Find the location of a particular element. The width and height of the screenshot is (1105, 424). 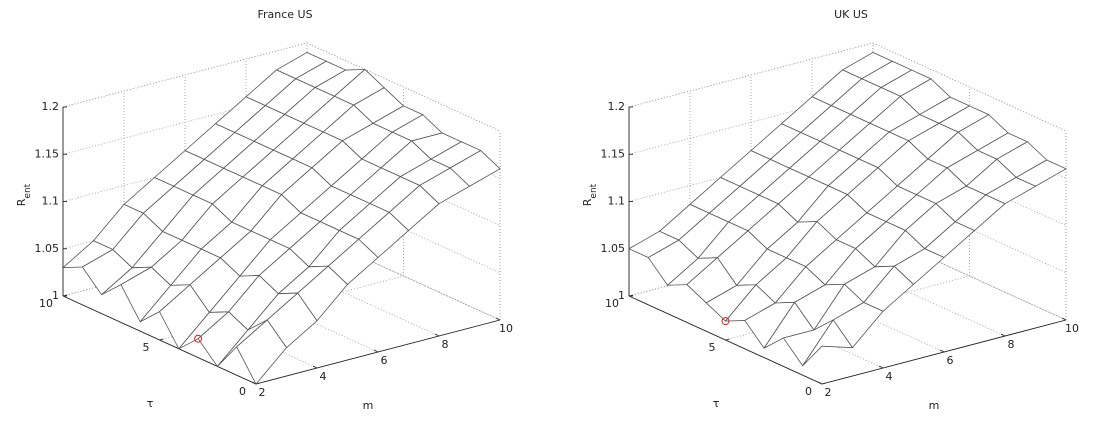

chart-title: UK US is located at coordinates (851, 14).